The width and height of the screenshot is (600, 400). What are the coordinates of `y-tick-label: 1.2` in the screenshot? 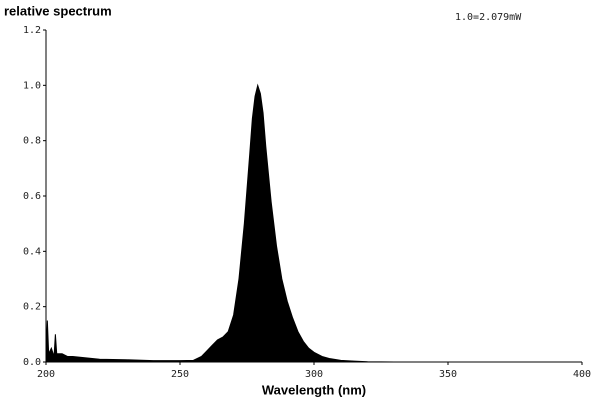 It's located at (32, 30).